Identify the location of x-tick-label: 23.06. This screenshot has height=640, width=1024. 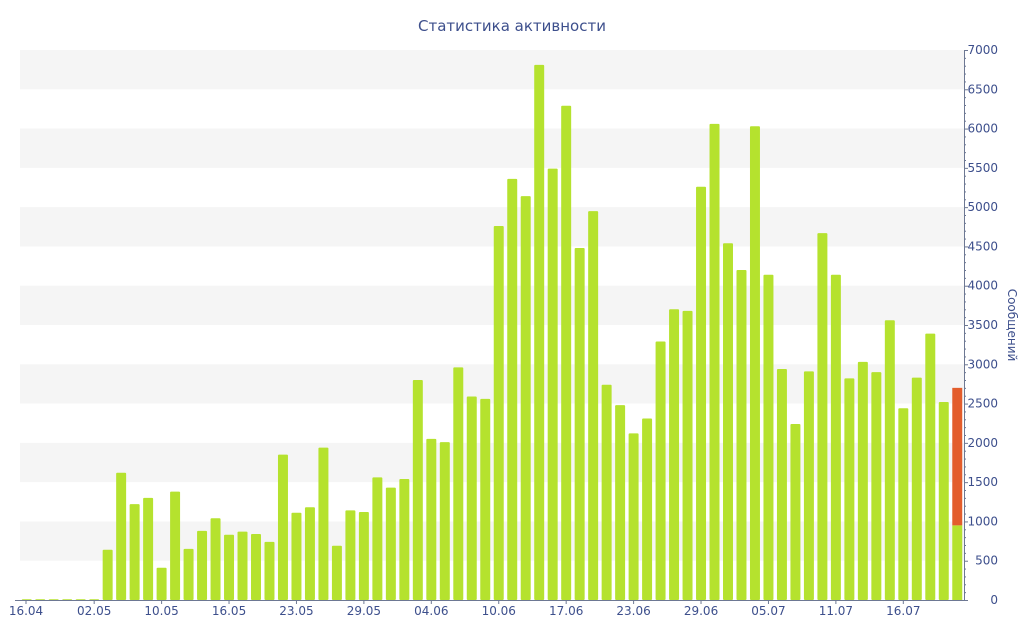
(633, 611).